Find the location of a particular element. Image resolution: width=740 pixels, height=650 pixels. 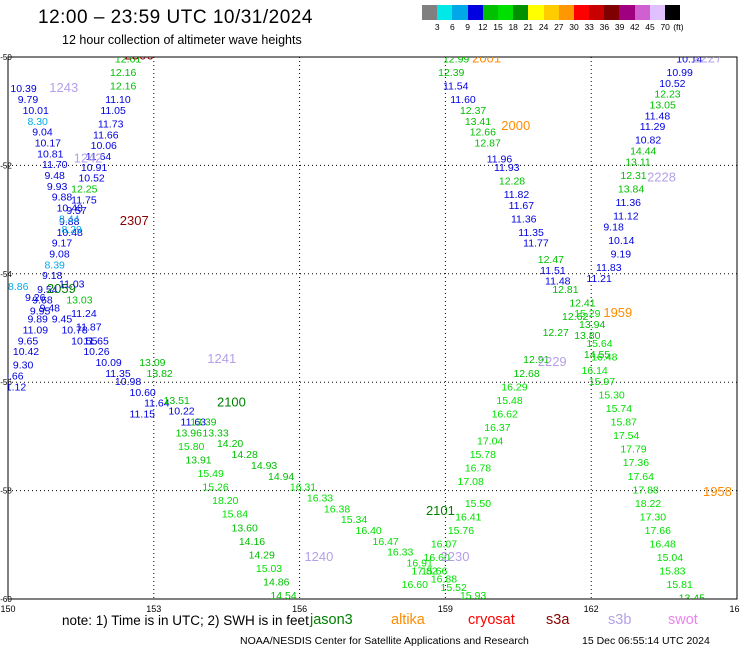

x-tick-label: 153 is located at coordinates (153, 609).